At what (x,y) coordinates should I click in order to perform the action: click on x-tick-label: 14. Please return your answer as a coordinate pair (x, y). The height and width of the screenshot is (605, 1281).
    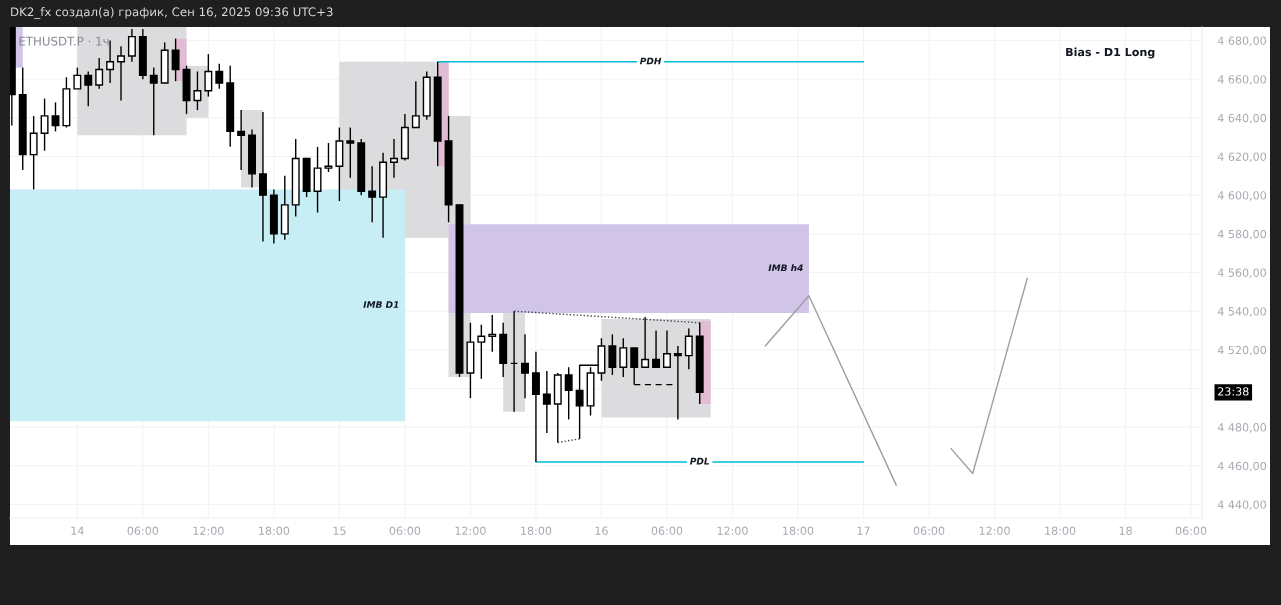
    Looking at the image, I should click on (77, 530).